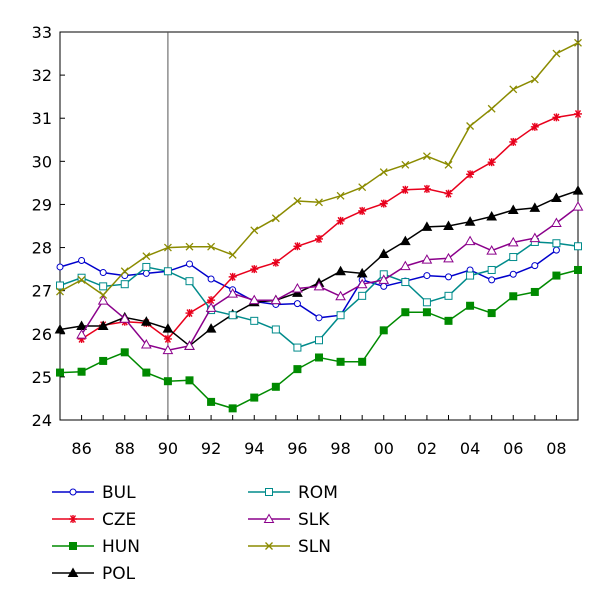  I want to click on legend-marker-pol, so click(73, 572).